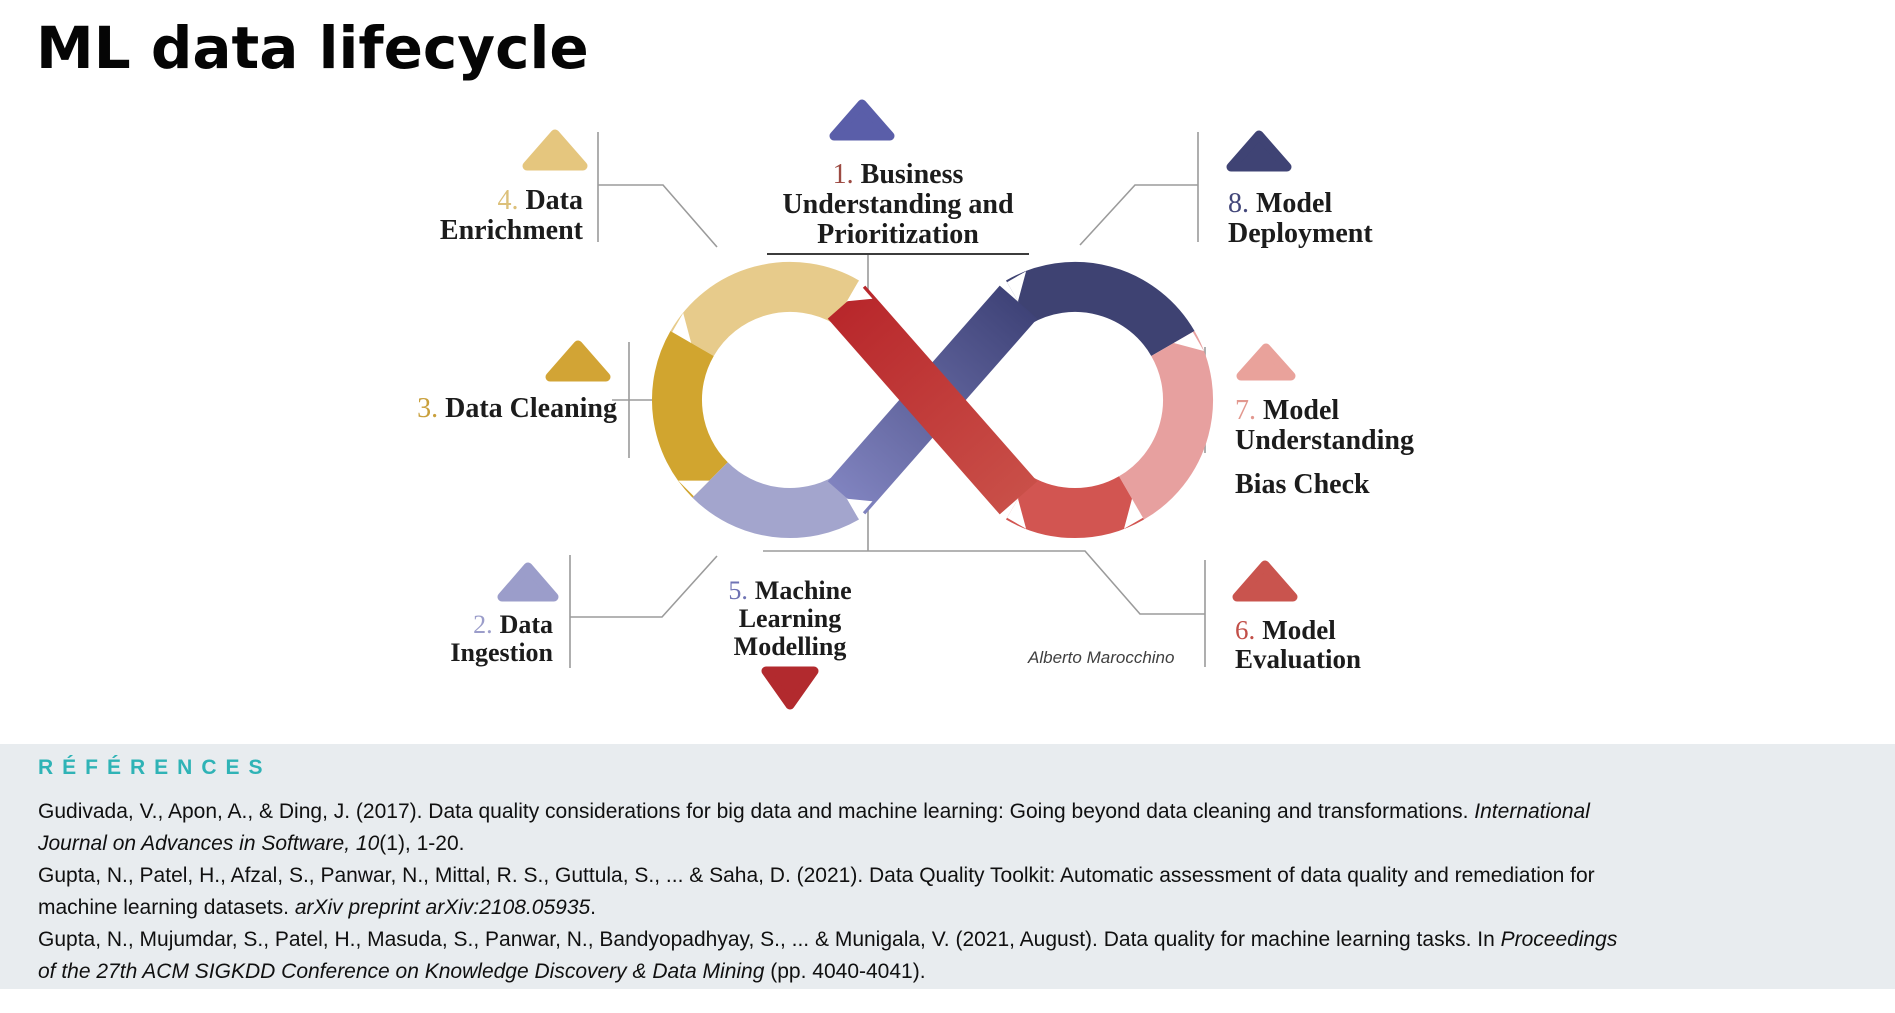 The image size is (1895, 1013). Describe the element at coordinates (312, 48) in the screenshot. I see `page-title: ML data lifecycle` at that location.